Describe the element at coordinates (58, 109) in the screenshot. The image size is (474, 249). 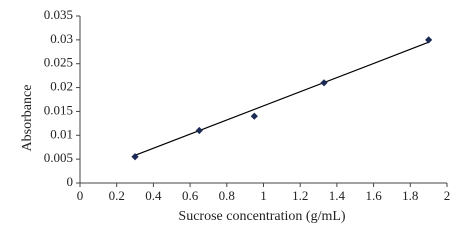
I see `y-tick-label: 0.015` at that location.